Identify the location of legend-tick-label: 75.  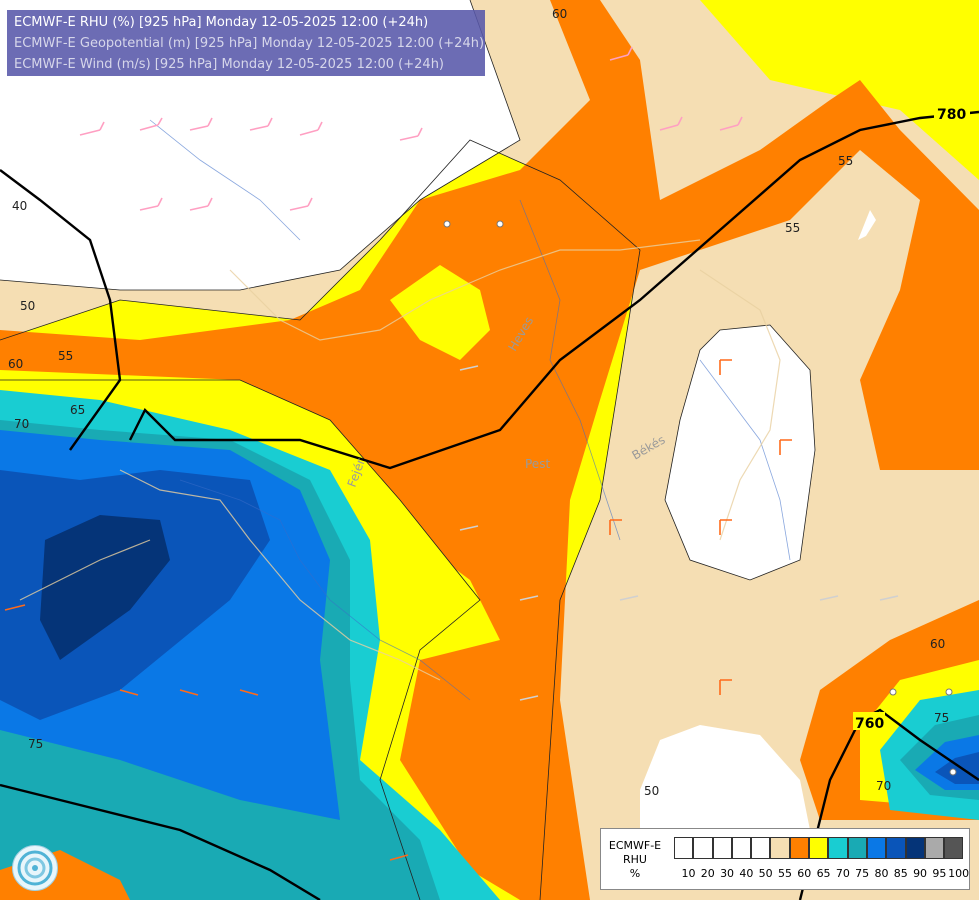
(862, 873).